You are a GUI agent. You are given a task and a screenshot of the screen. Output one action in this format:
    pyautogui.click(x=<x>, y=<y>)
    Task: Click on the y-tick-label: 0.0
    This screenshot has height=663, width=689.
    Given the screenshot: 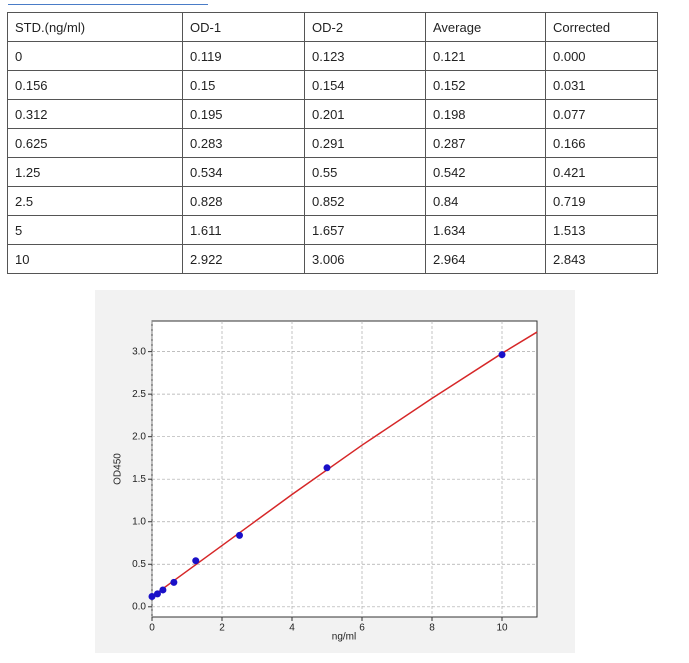 What is the action you would take?
    pyautogui.click(x=139, y=606)
    